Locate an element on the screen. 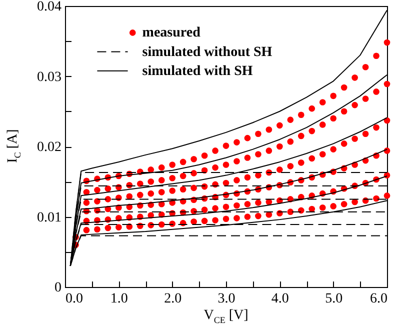 This screenshot has width=398, height=336. legend-label: simulated without SH is located at coordinates (207, 52).